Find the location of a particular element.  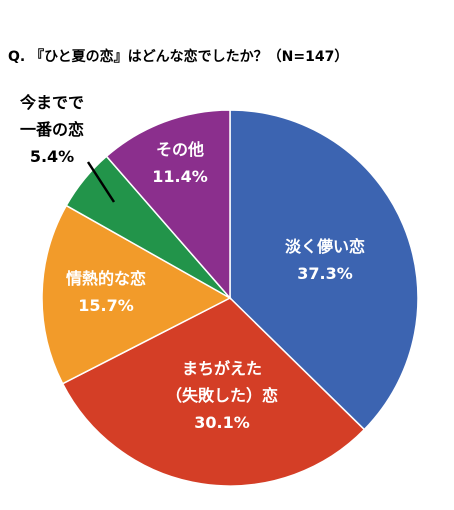

slice-value-5: 11.4% is located at coordinates (180, 176).